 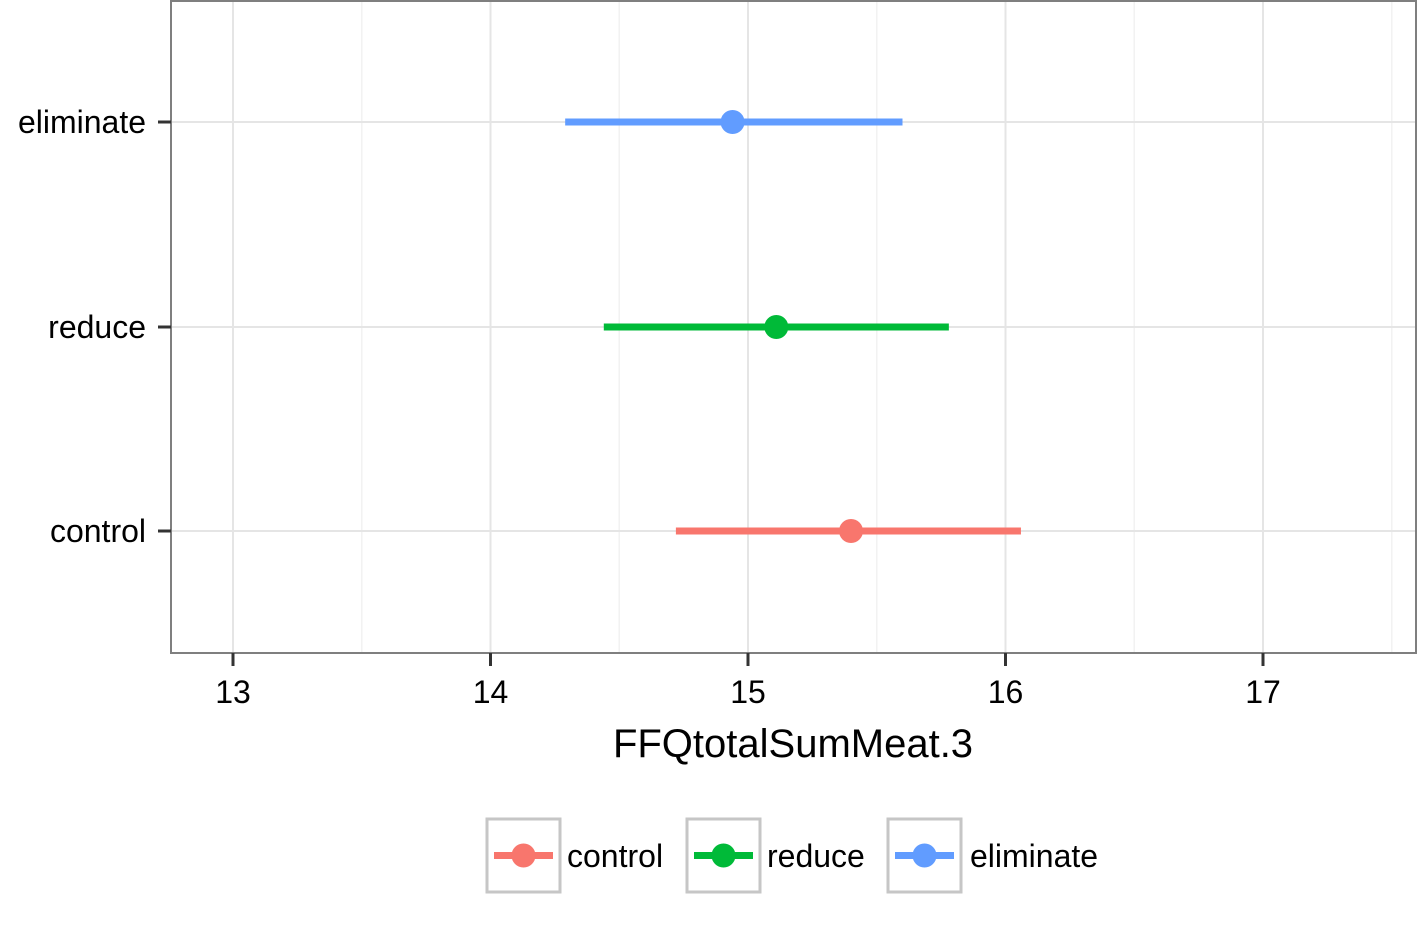 What do you see at coordinates (793, 744) in the screenshot?
I see `x-axis-title: FFQtotalSumMeat.3` at bounding box center [793, 744].